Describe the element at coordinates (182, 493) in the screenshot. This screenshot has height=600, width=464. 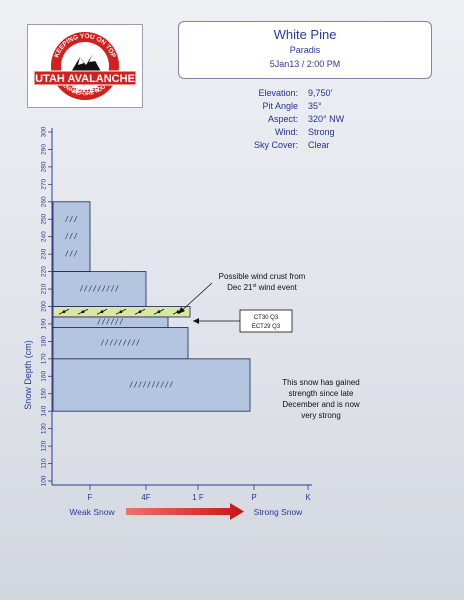
I see `hardness-axis: F 4F 1 F P K` at that location.